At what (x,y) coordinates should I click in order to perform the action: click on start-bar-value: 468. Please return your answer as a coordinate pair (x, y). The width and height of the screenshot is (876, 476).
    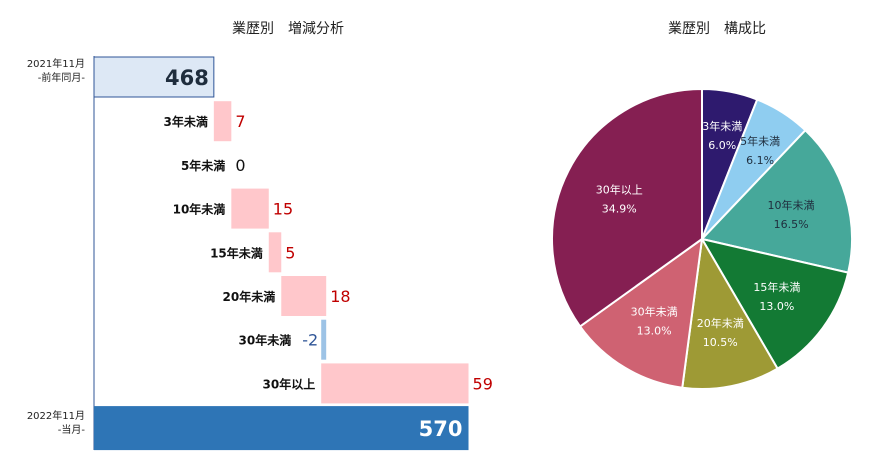
    Looking at the image, I should click on (187, 78).